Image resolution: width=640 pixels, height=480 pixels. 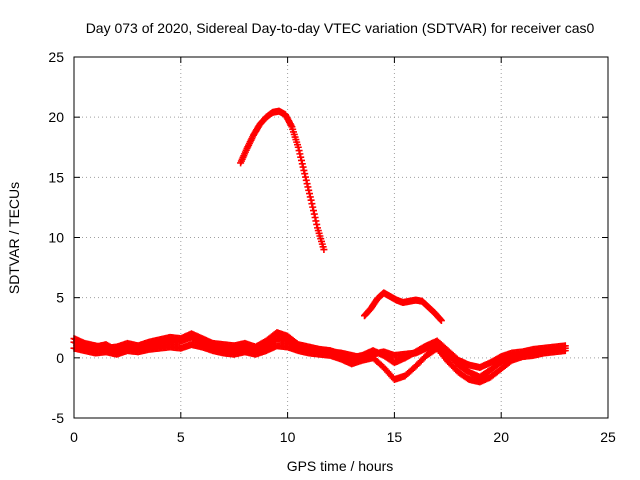 What do you see at coordinates (14, 238) in the screenshot?
I see `y-axis-label: SDTVAR / TECUs` at bounding box center [14, 238].